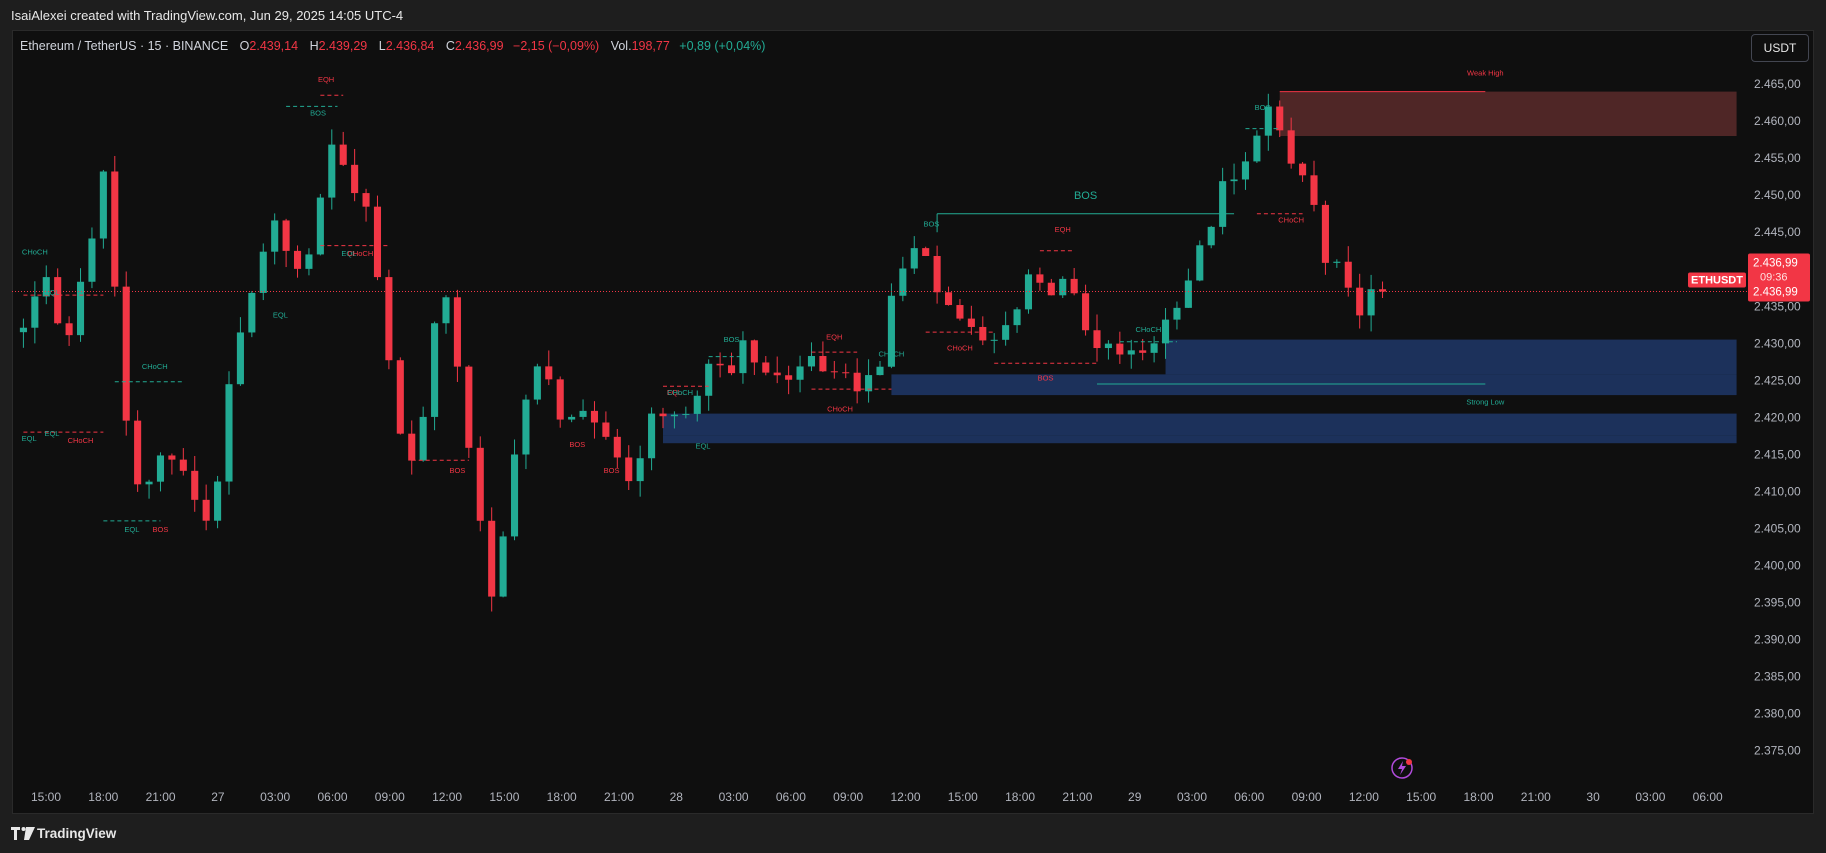  Describe the element at coordinates (124, 46) in the screenshot. I see `symbol-name: Ethereum / TetherUS · 15 · BINANCE` at that location.